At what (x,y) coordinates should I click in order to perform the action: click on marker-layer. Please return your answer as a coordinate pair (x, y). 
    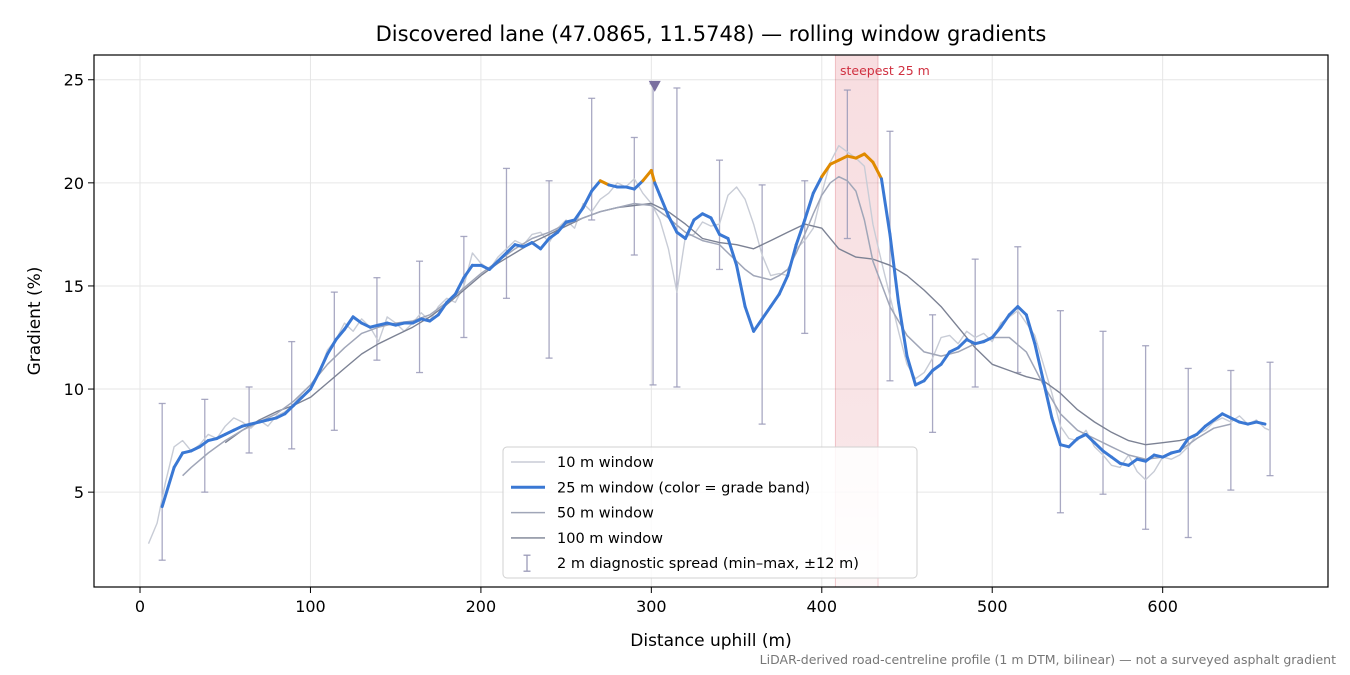
    Looking at the image, I should click on (654, 86).